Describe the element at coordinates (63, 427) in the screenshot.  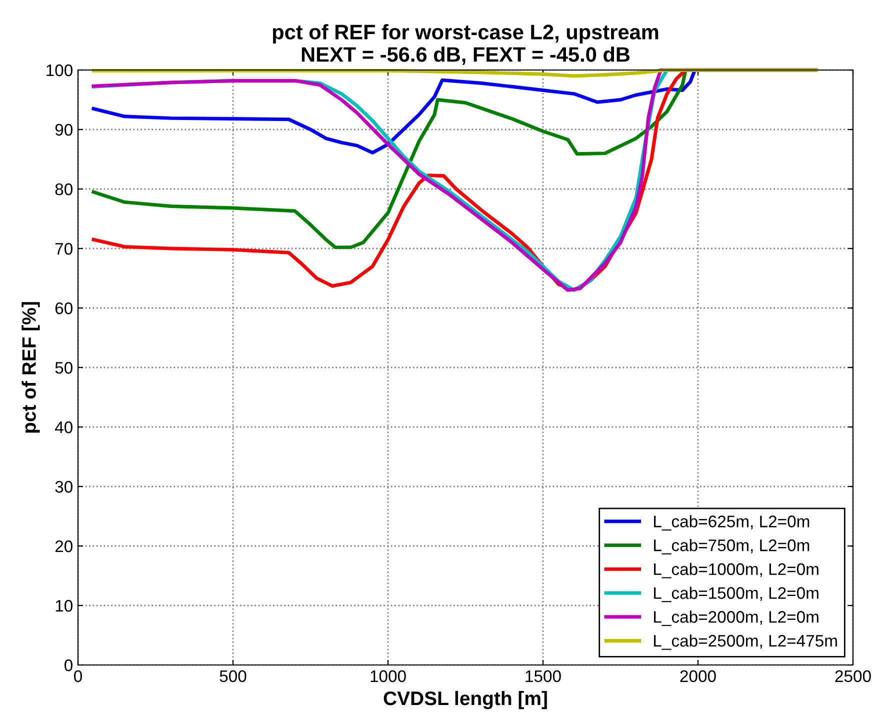
I see `y-tick-label: 40` at that location.